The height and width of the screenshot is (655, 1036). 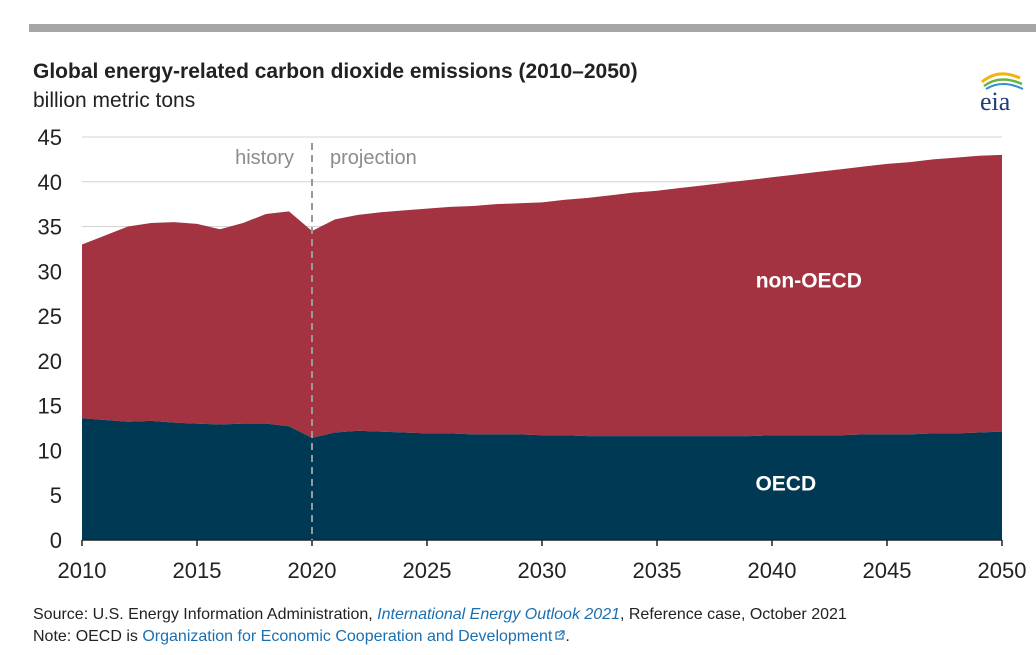 What do you see at coordinates (88, 636) in the screenshot?
I see `note-prefix: Note: OECD is` at bounding box center [88, 636].